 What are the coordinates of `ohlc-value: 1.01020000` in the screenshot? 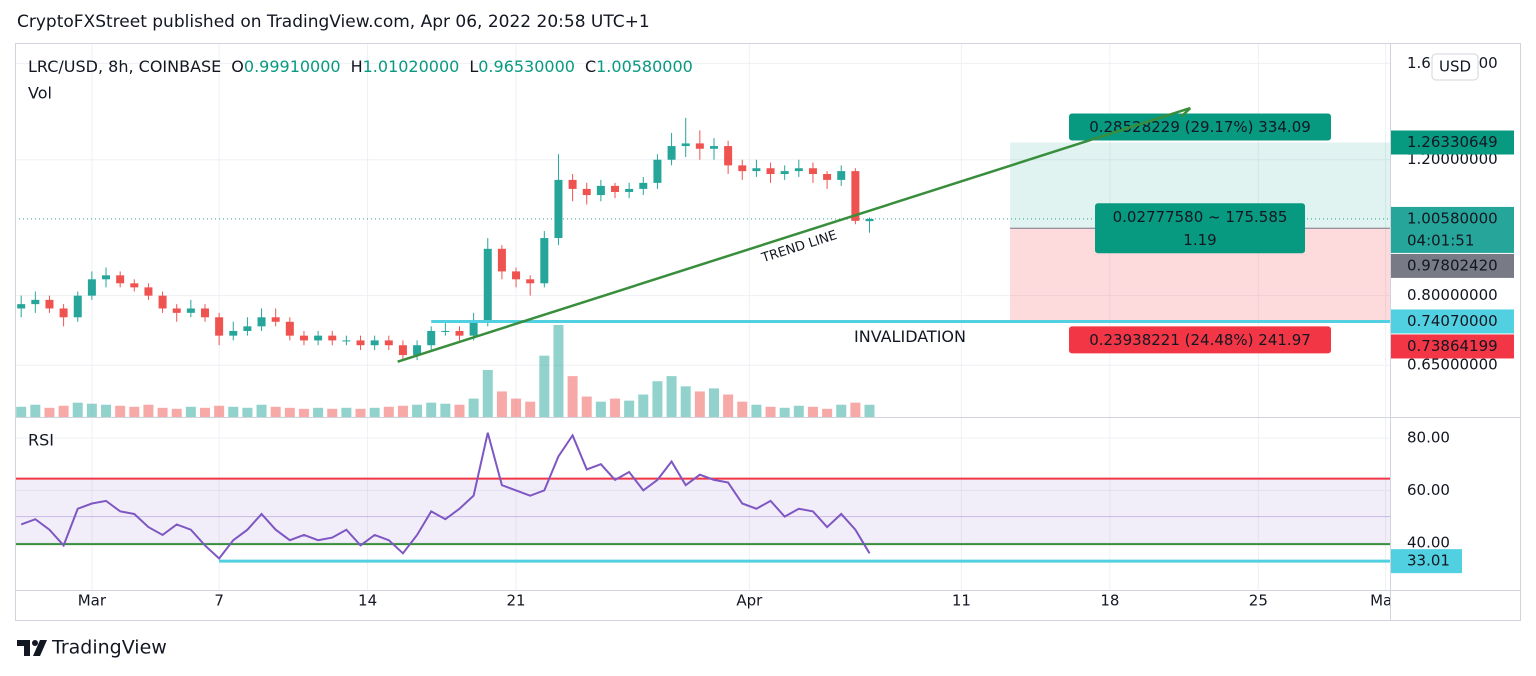 It's located at (411, 66).